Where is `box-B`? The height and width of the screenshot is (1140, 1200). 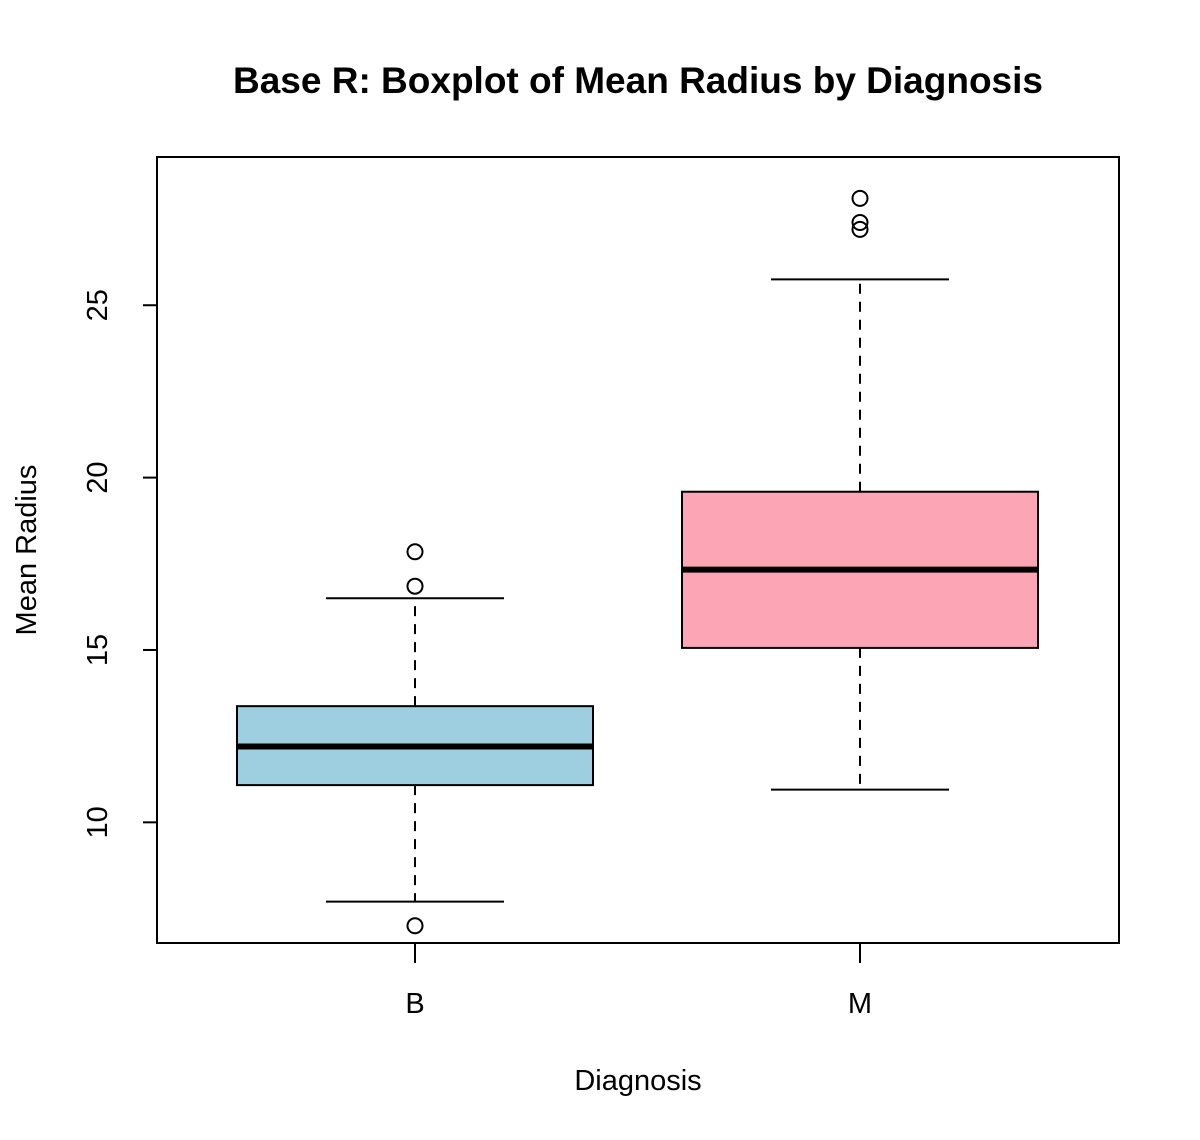 box-B is located at coordinates (415, 739).